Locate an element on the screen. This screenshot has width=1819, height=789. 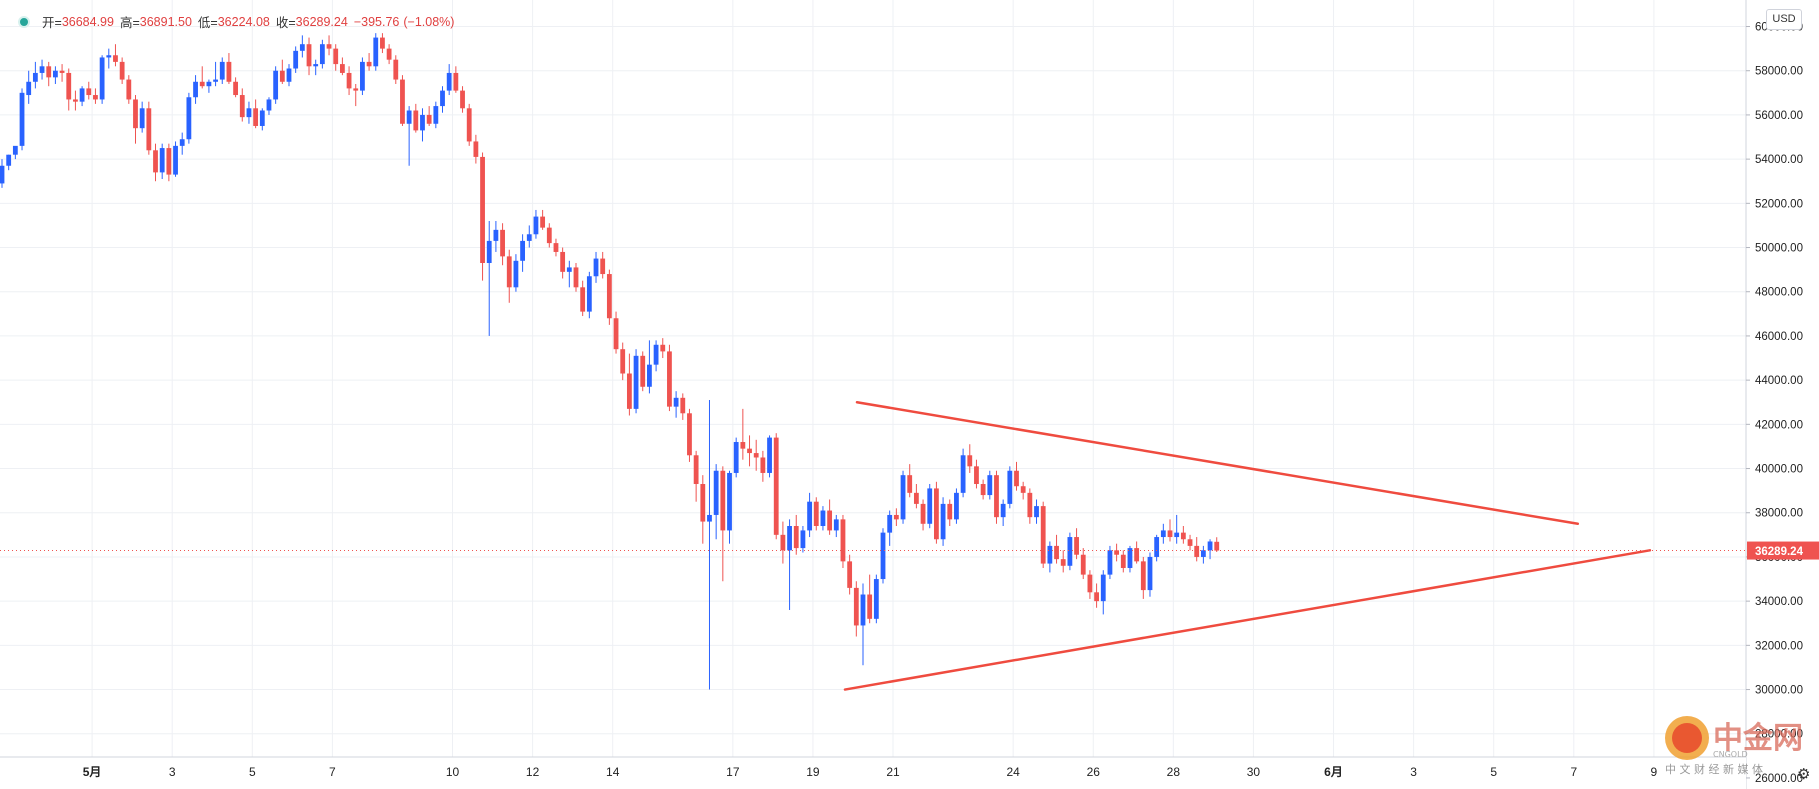
legend-close-label: 收= is located at coordinates (285, 23).